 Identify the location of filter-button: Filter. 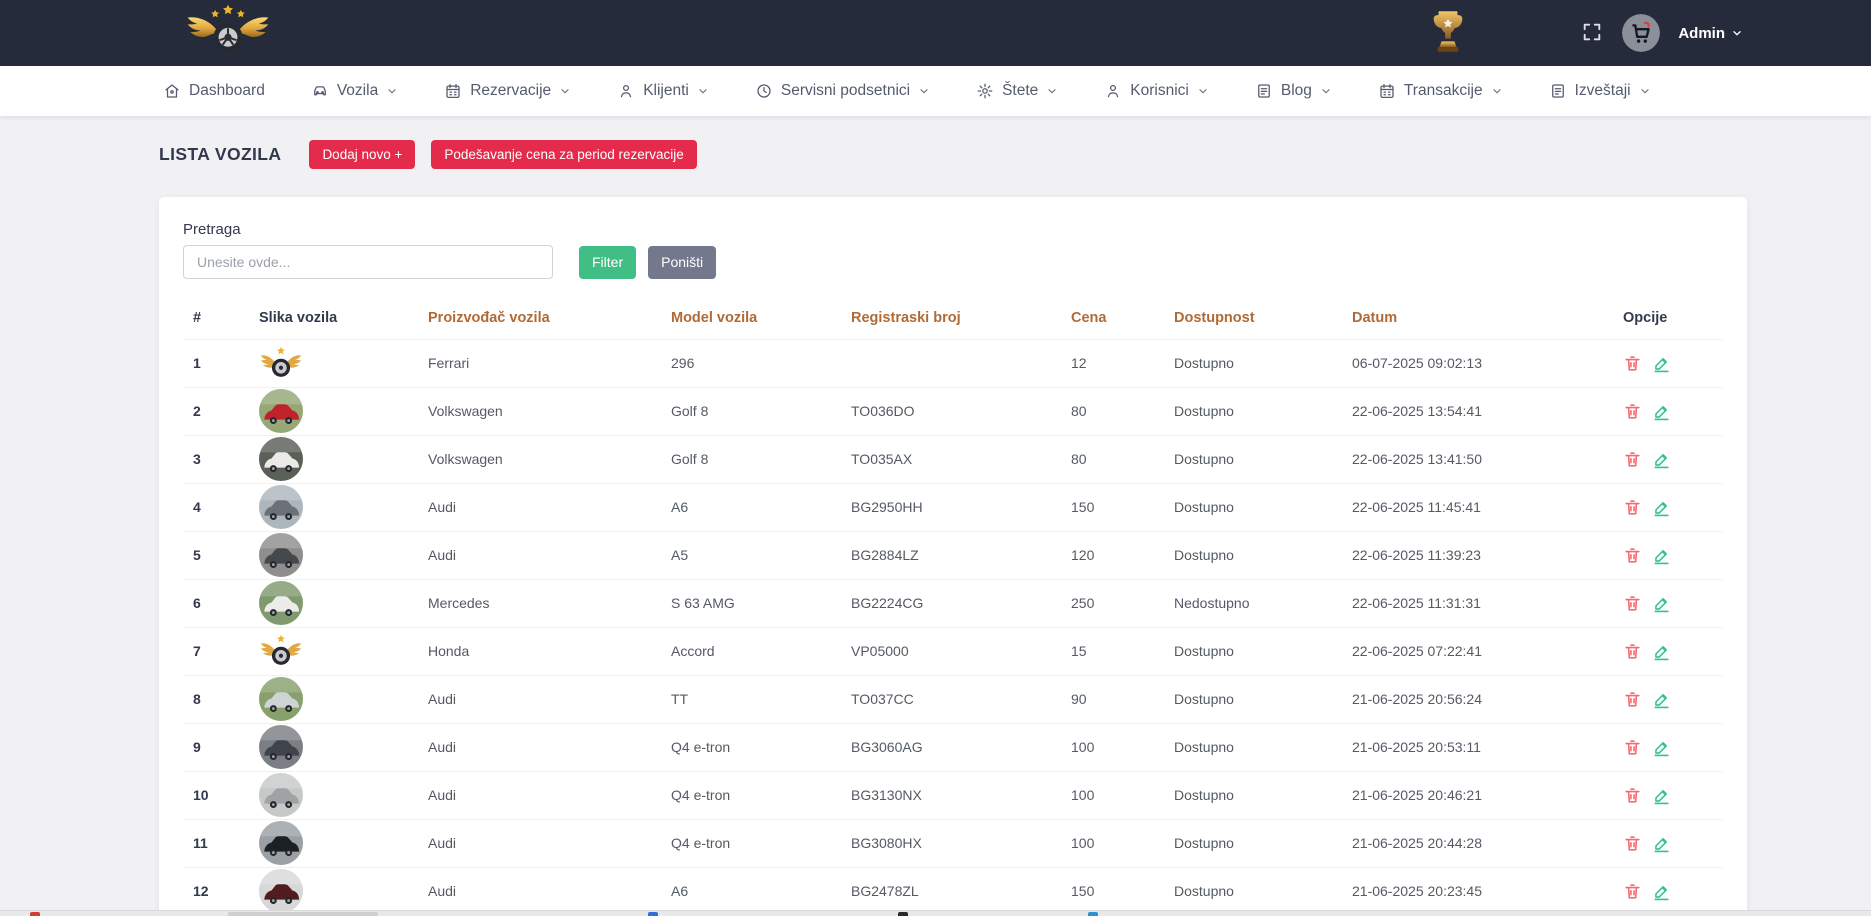
(608, 262).